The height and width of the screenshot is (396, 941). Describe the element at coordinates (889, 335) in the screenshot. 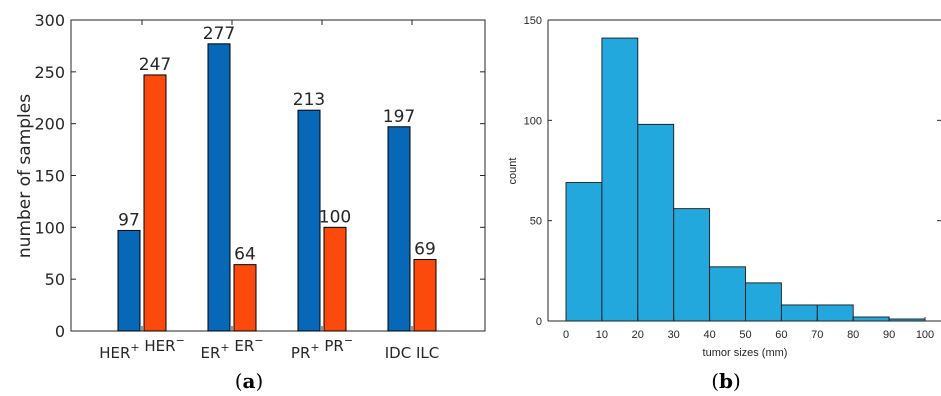

I see `x-tick-label-b: 90` at that location.